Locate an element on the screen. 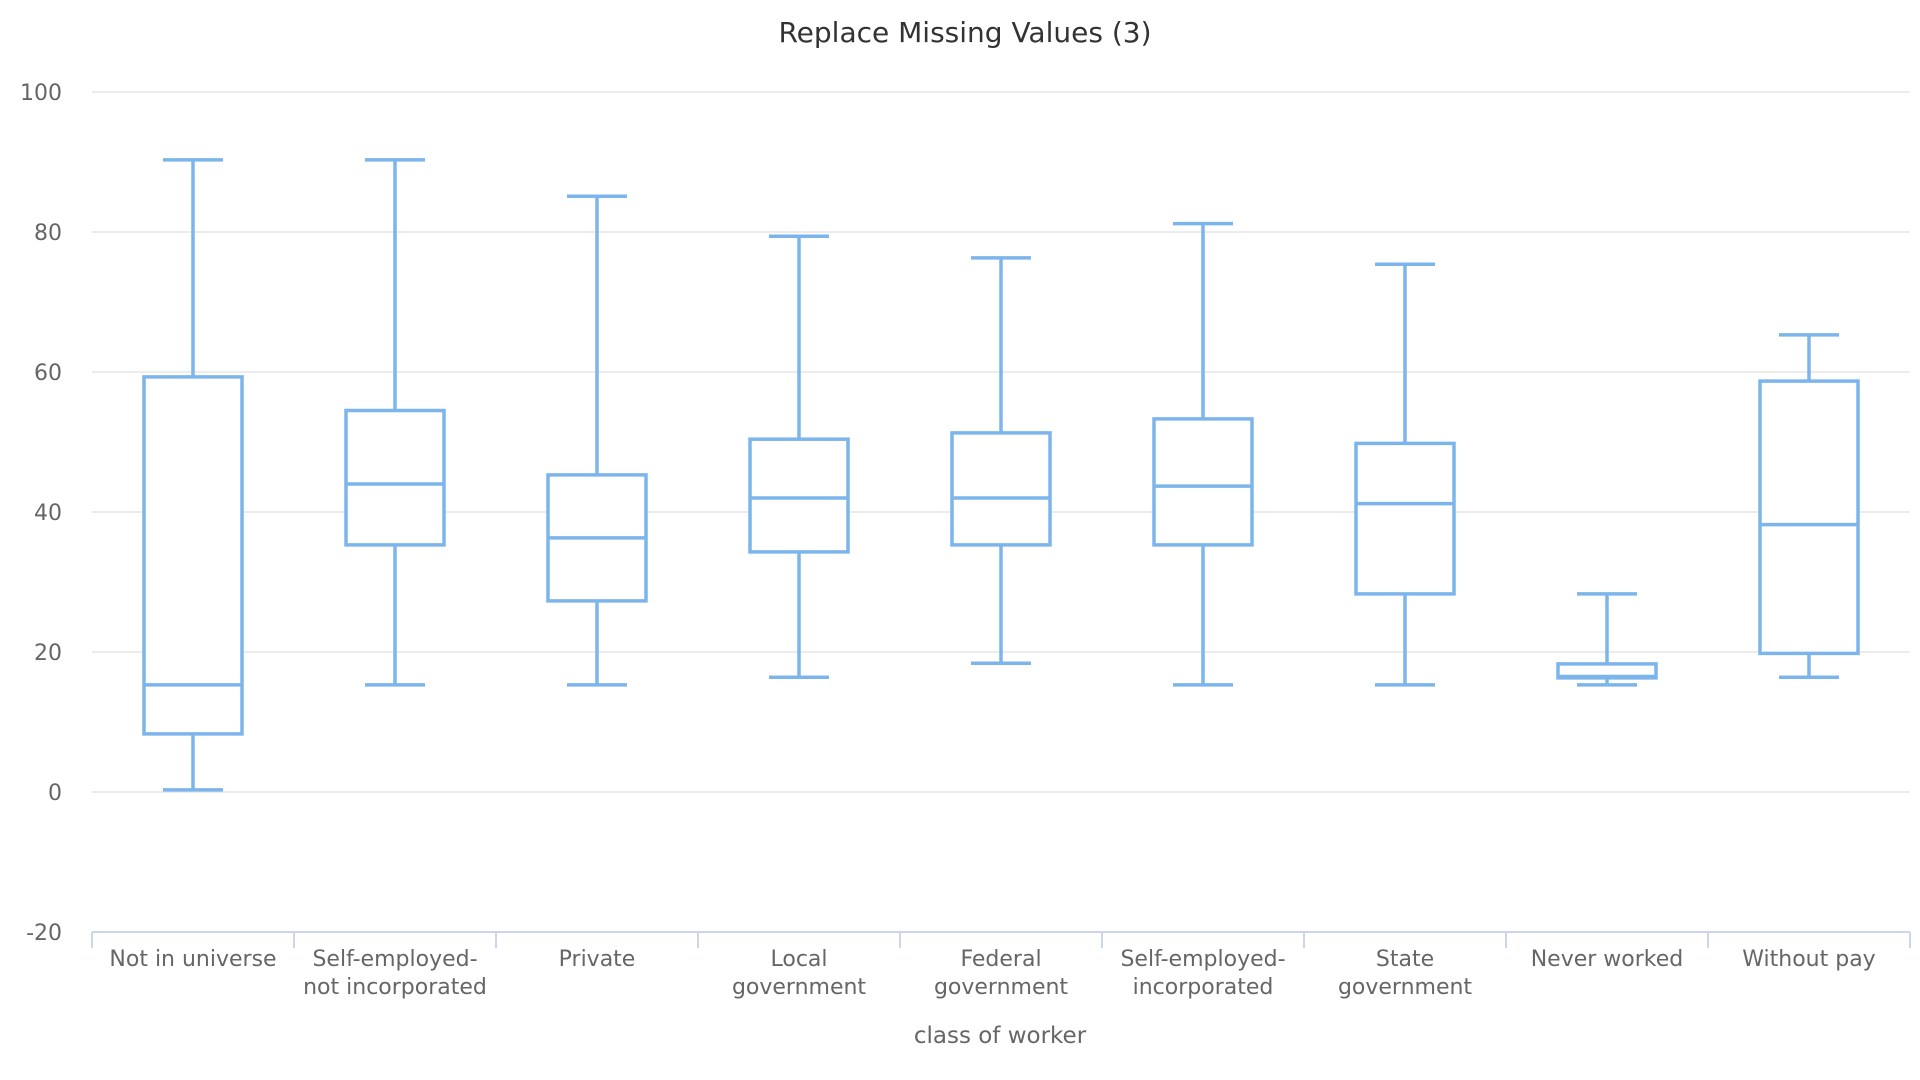 This screenshot has height=1080, width=1920. x-tick-label: Private is located at coordinates (597, 959).